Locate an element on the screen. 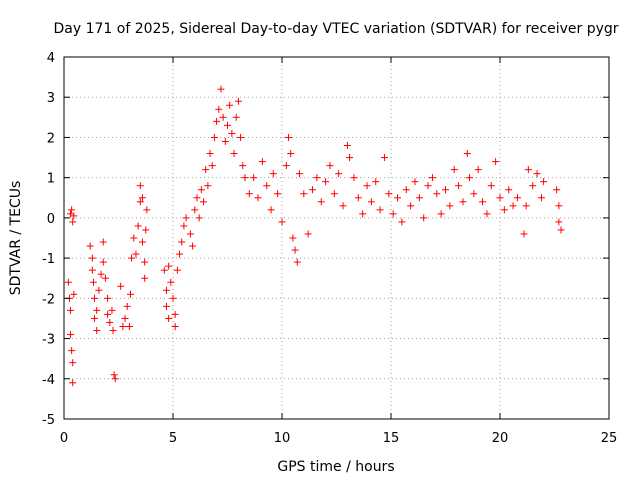 Image resolution: width=640 pixels, height=480 pixels. x-tick-label: 5 is located at coordinates (173, 438).